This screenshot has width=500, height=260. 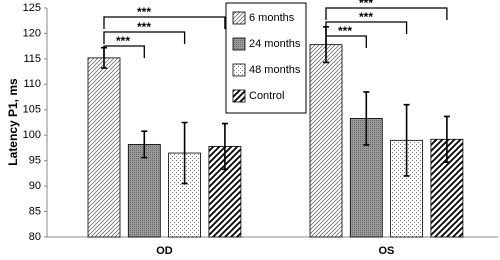 What do you see at coordinates (32, 84) in the screenshot?
I see `y-tick-label: 110` at bounding box center [32, 84].